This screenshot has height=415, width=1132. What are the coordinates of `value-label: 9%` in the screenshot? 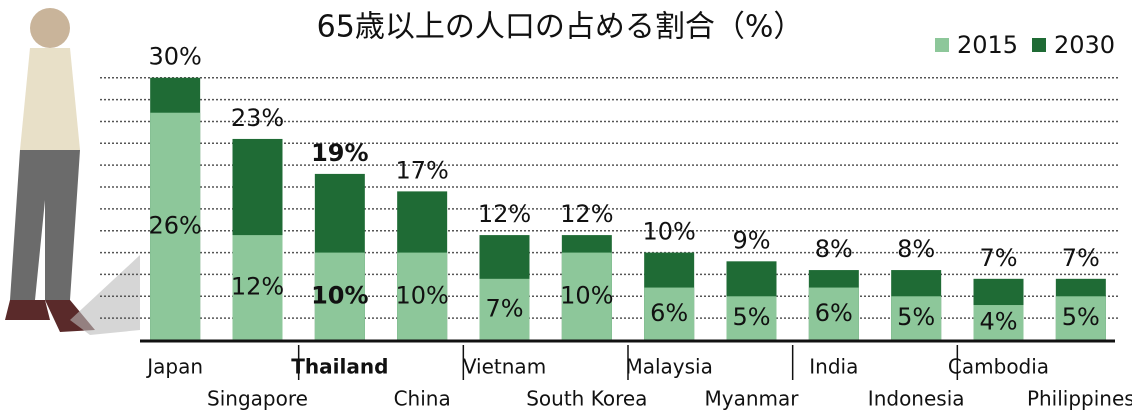 It's located at (751, 240).